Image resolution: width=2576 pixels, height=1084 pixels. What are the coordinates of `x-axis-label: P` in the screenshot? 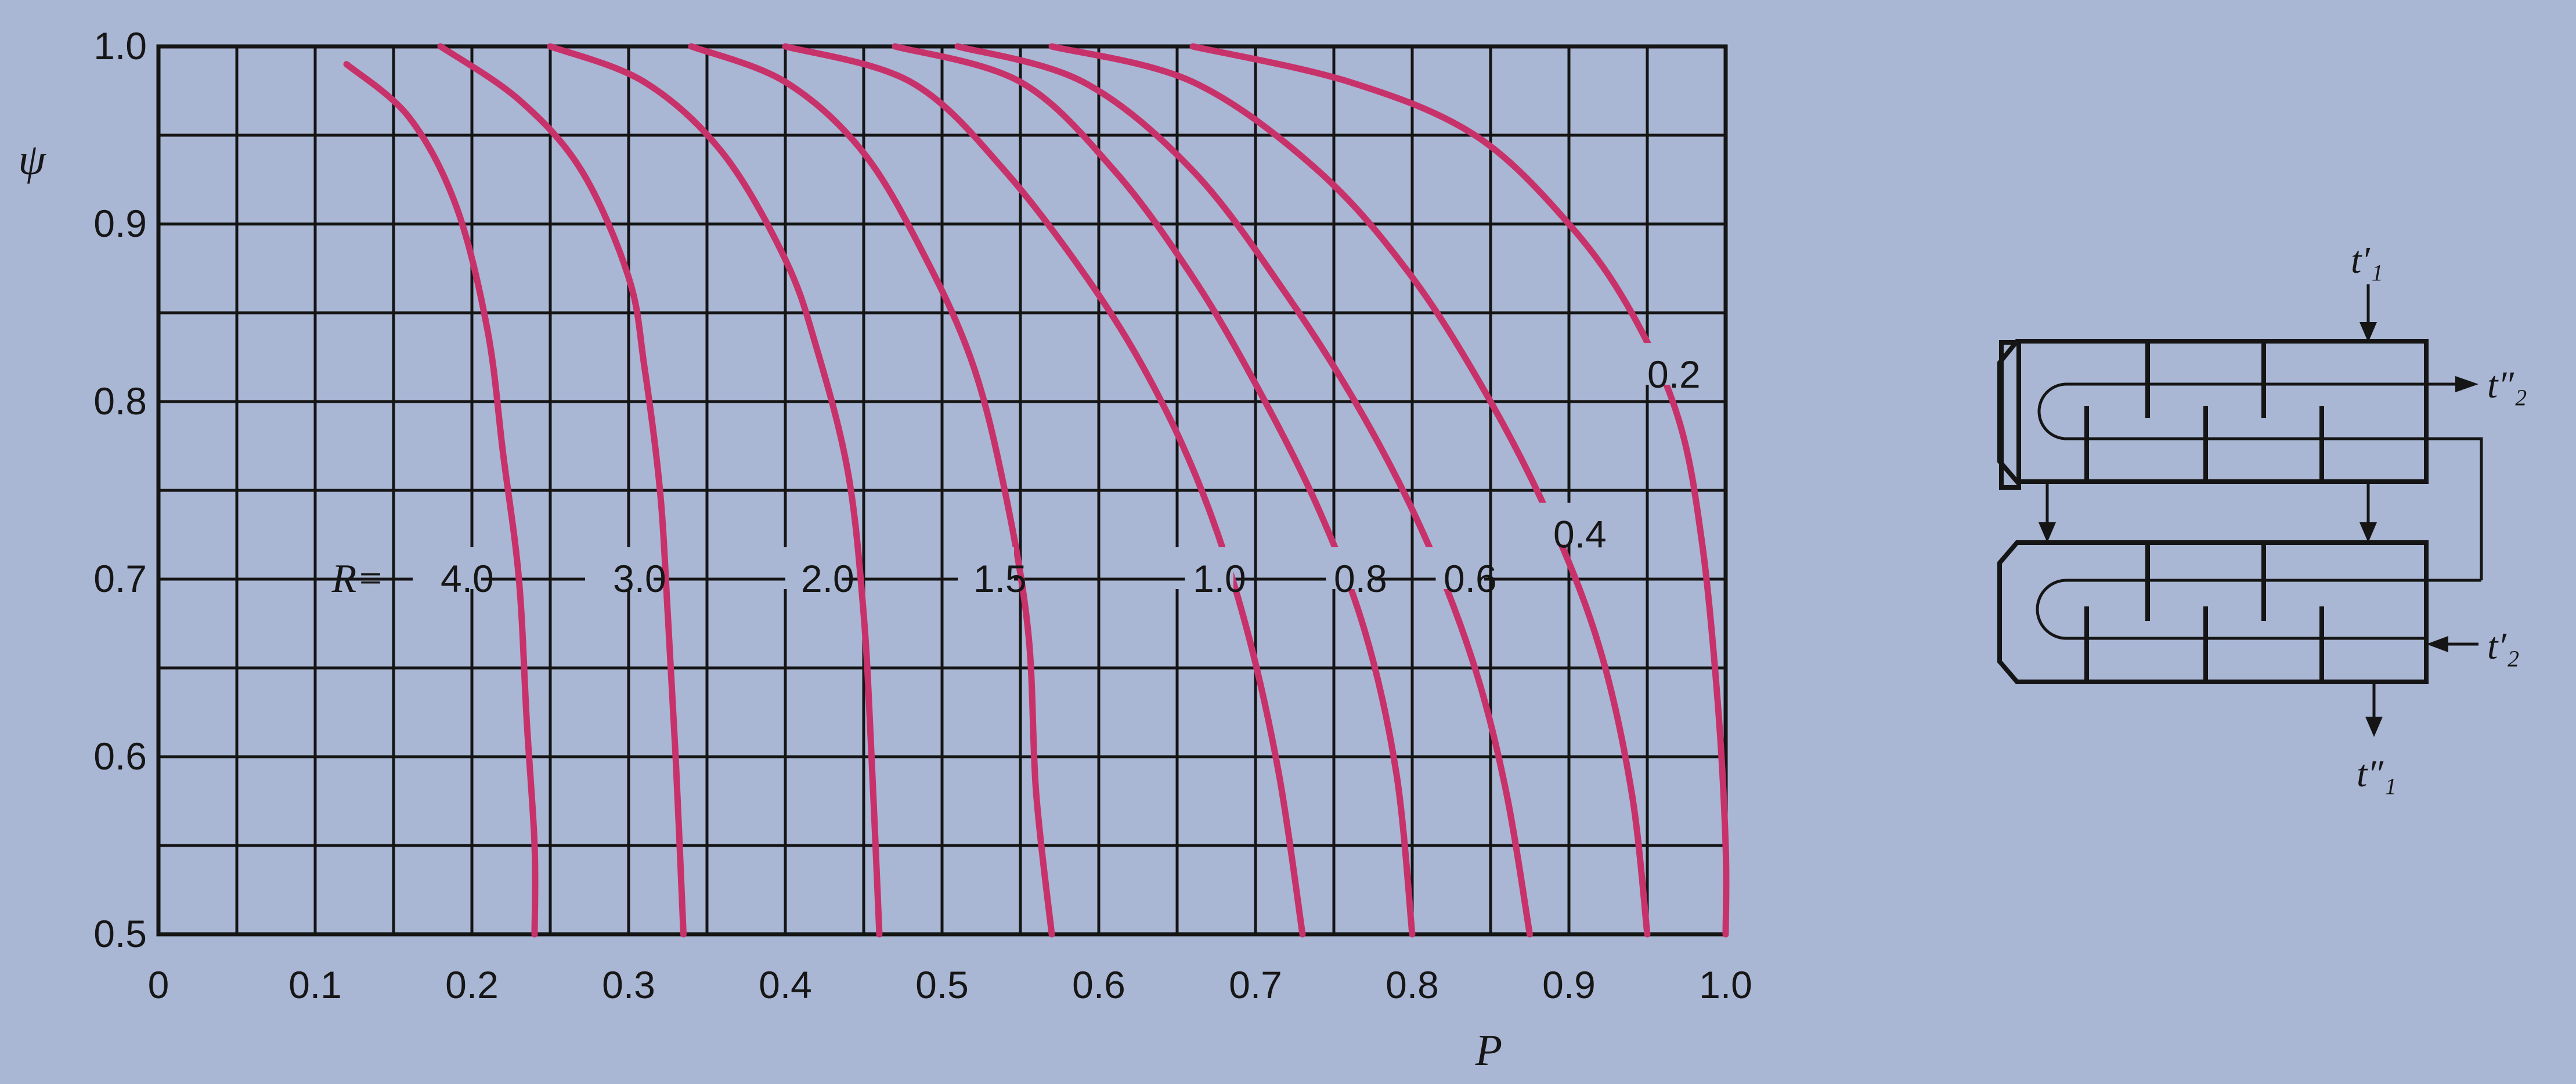 It's located at (1488, 1050).